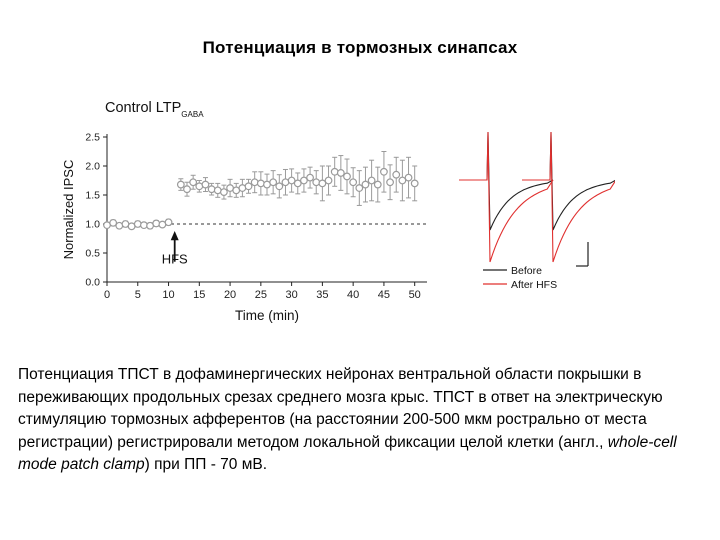  I want to click on y-tick-label: 1.0, so click(92, 225).